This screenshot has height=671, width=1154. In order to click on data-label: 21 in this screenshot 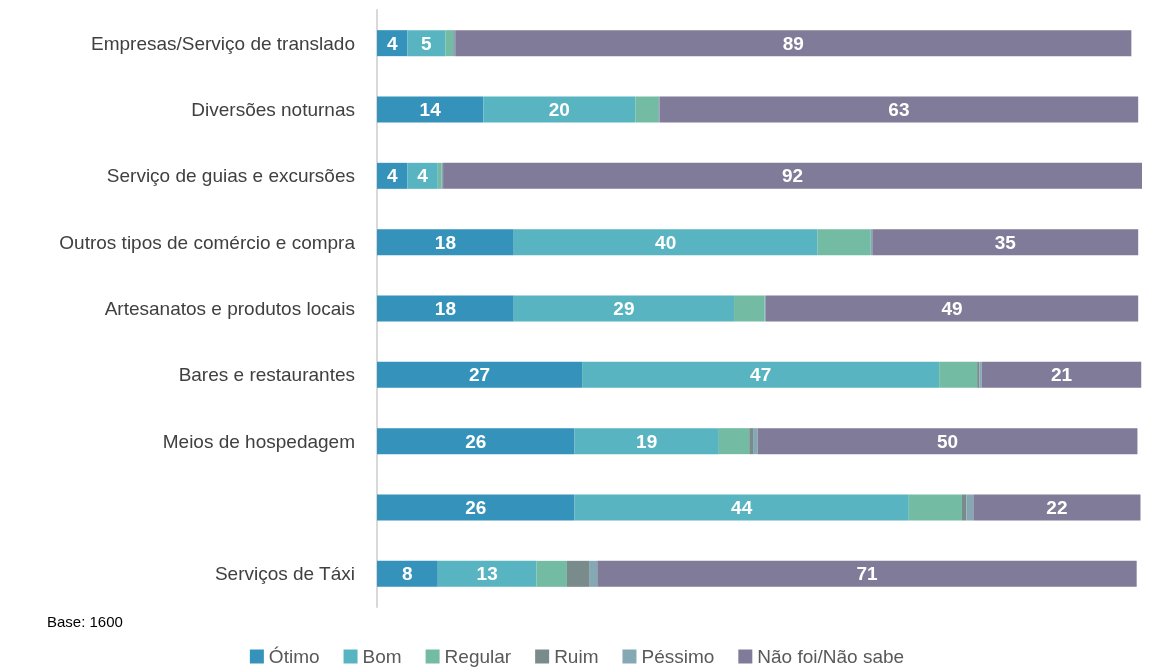, I will do `click(1061, 375)`.